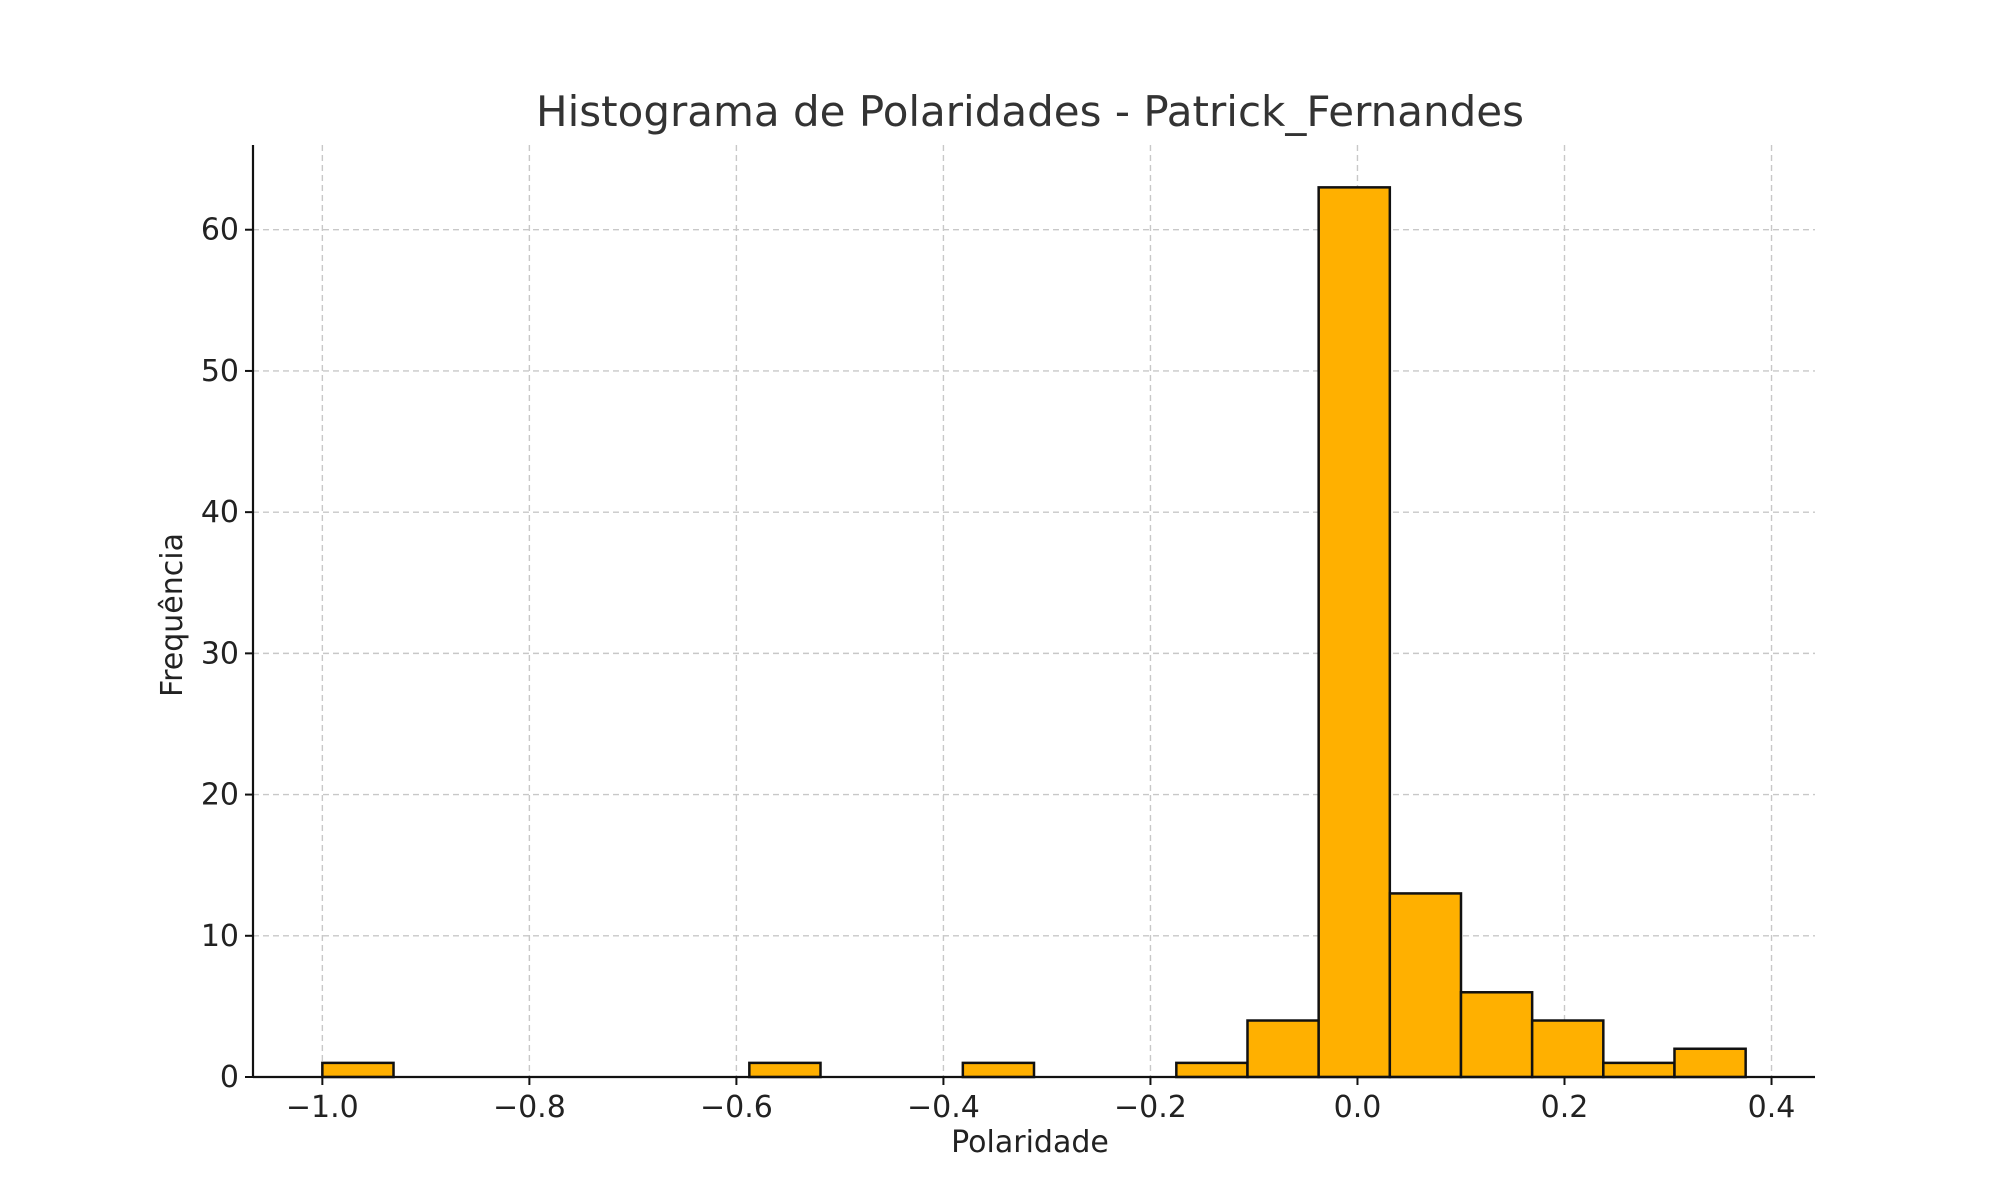 Image resolution: width=2000 pixels, height=1200 pixels. I want to click on x-tick-label: −1.0, so click(322, 1107).